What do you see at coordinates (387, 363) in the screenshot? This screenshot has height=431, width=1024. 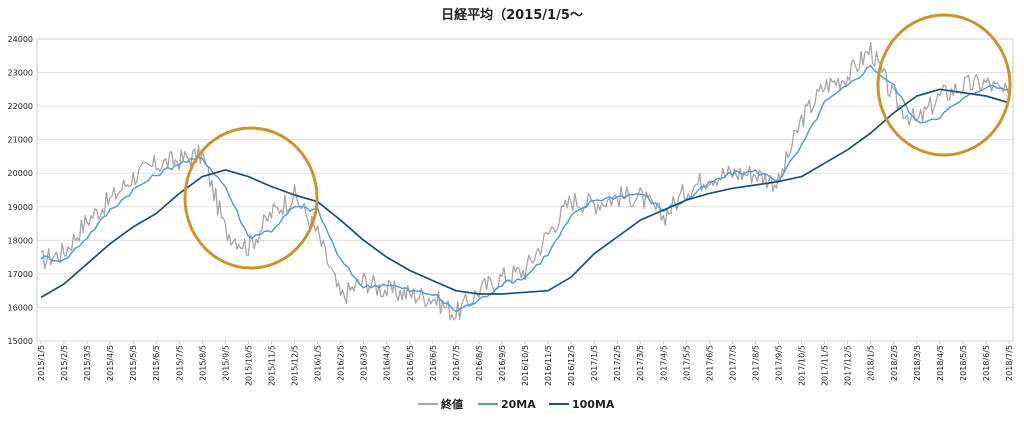 I see `x-tick-label: 2016/4/5` at bounding box center [387, 363].